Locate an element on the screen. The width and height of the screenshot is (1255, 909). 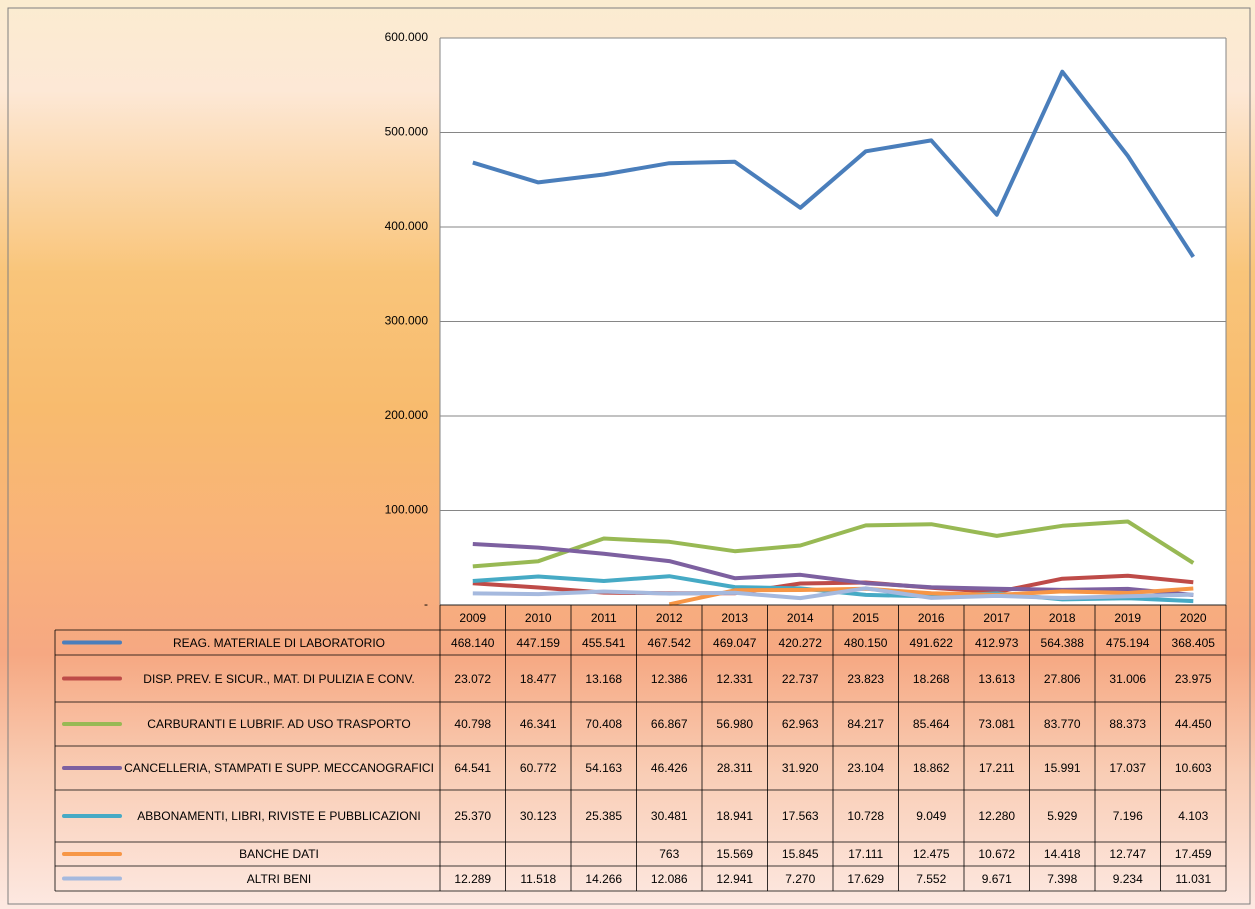
data-label: 17.629 is located at coordinates (866, 878).